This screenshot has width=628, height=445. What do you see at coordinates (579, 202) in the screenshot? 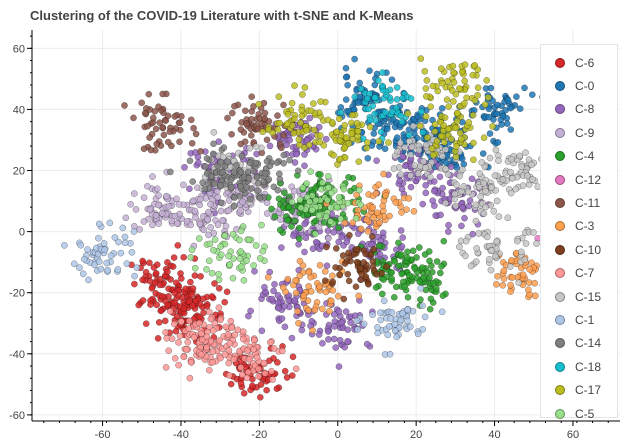
I see `legend-item-c-11: C-11` at bounding box center [579, 202].